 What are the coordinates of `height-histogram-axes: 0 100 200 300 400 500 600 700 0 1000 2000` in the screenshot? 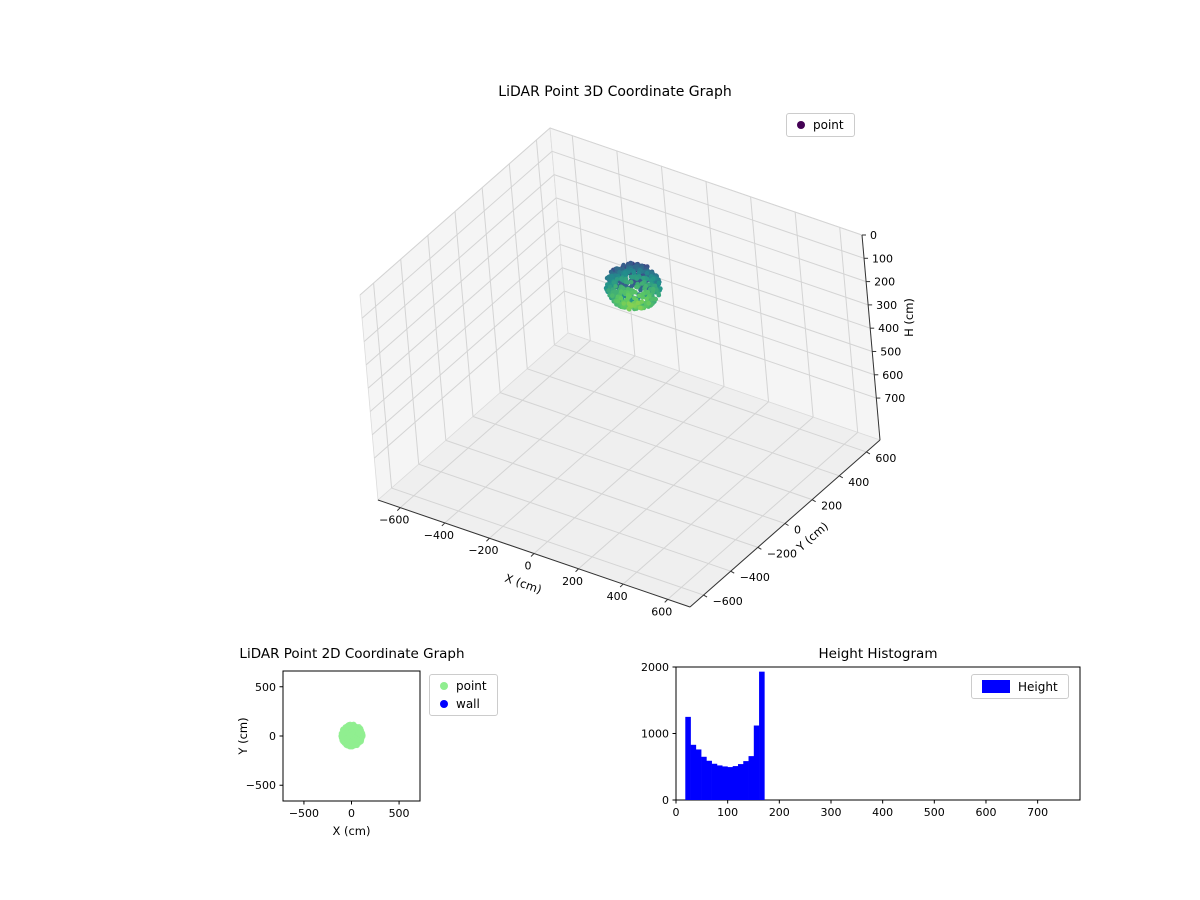 It's located at (861, 740).